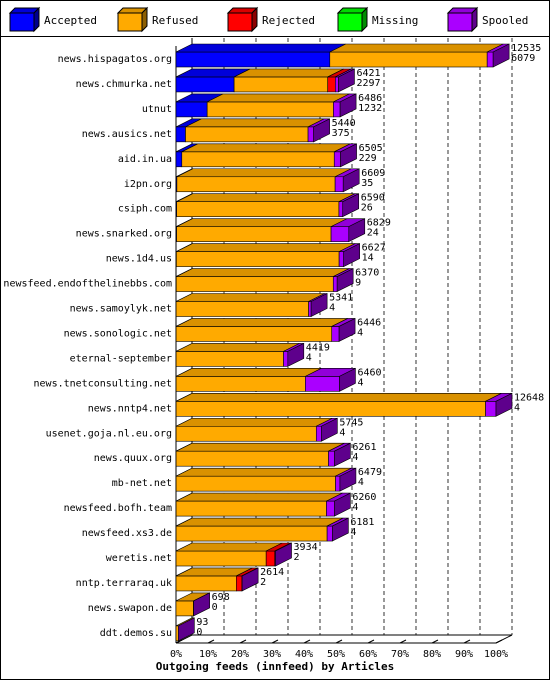  Describe the element at coordinates (139, 259) in the screenshot. I see `category-label: news.1d4.us` at that location.